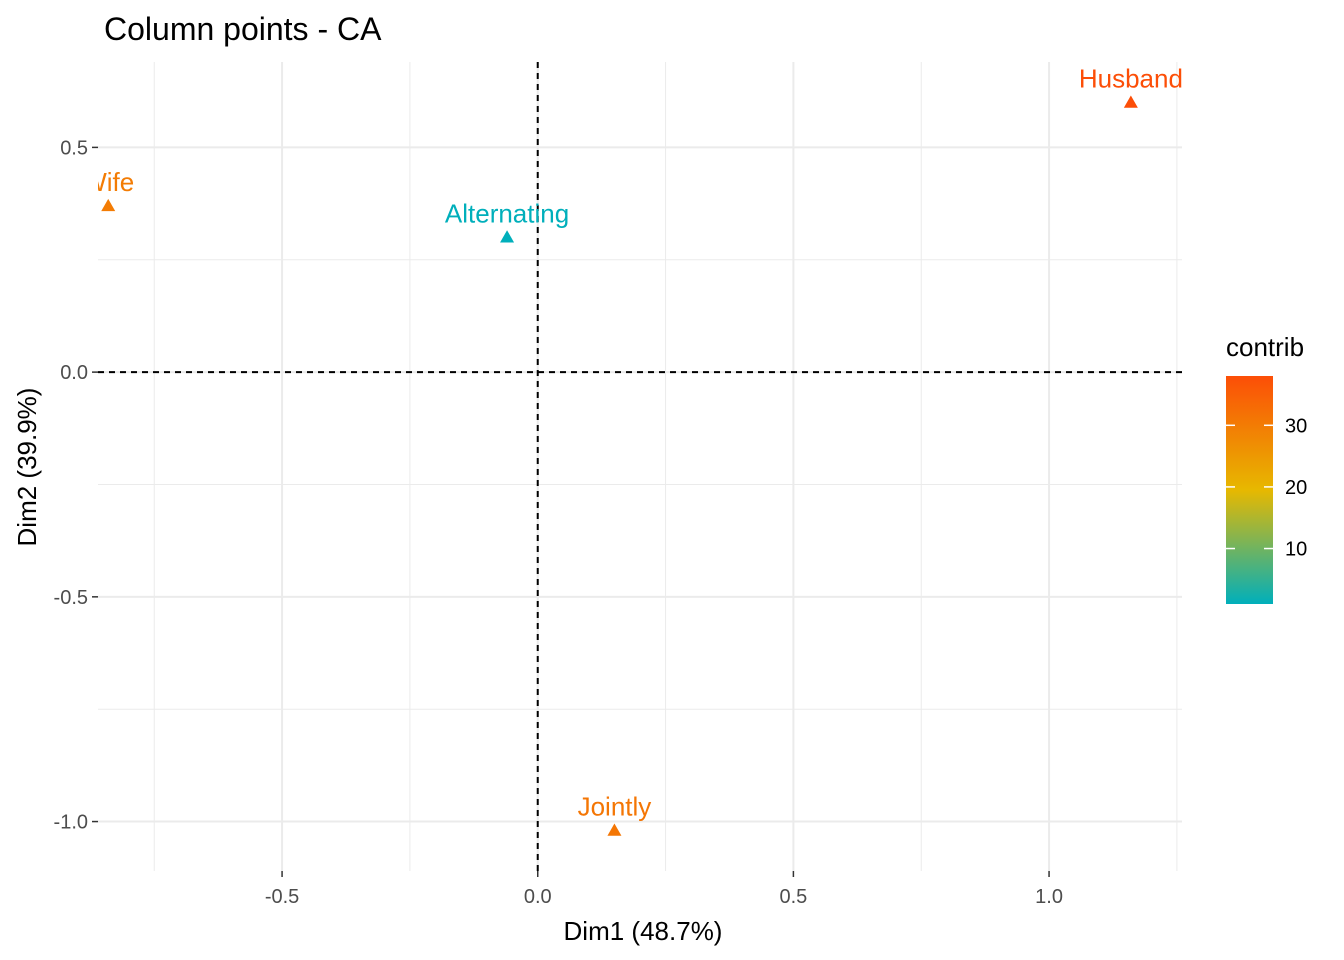  What do you see at coordinates (615, 807) in the screenshot?
I see `point-label: Jointly` at bounding box center [615, 807].